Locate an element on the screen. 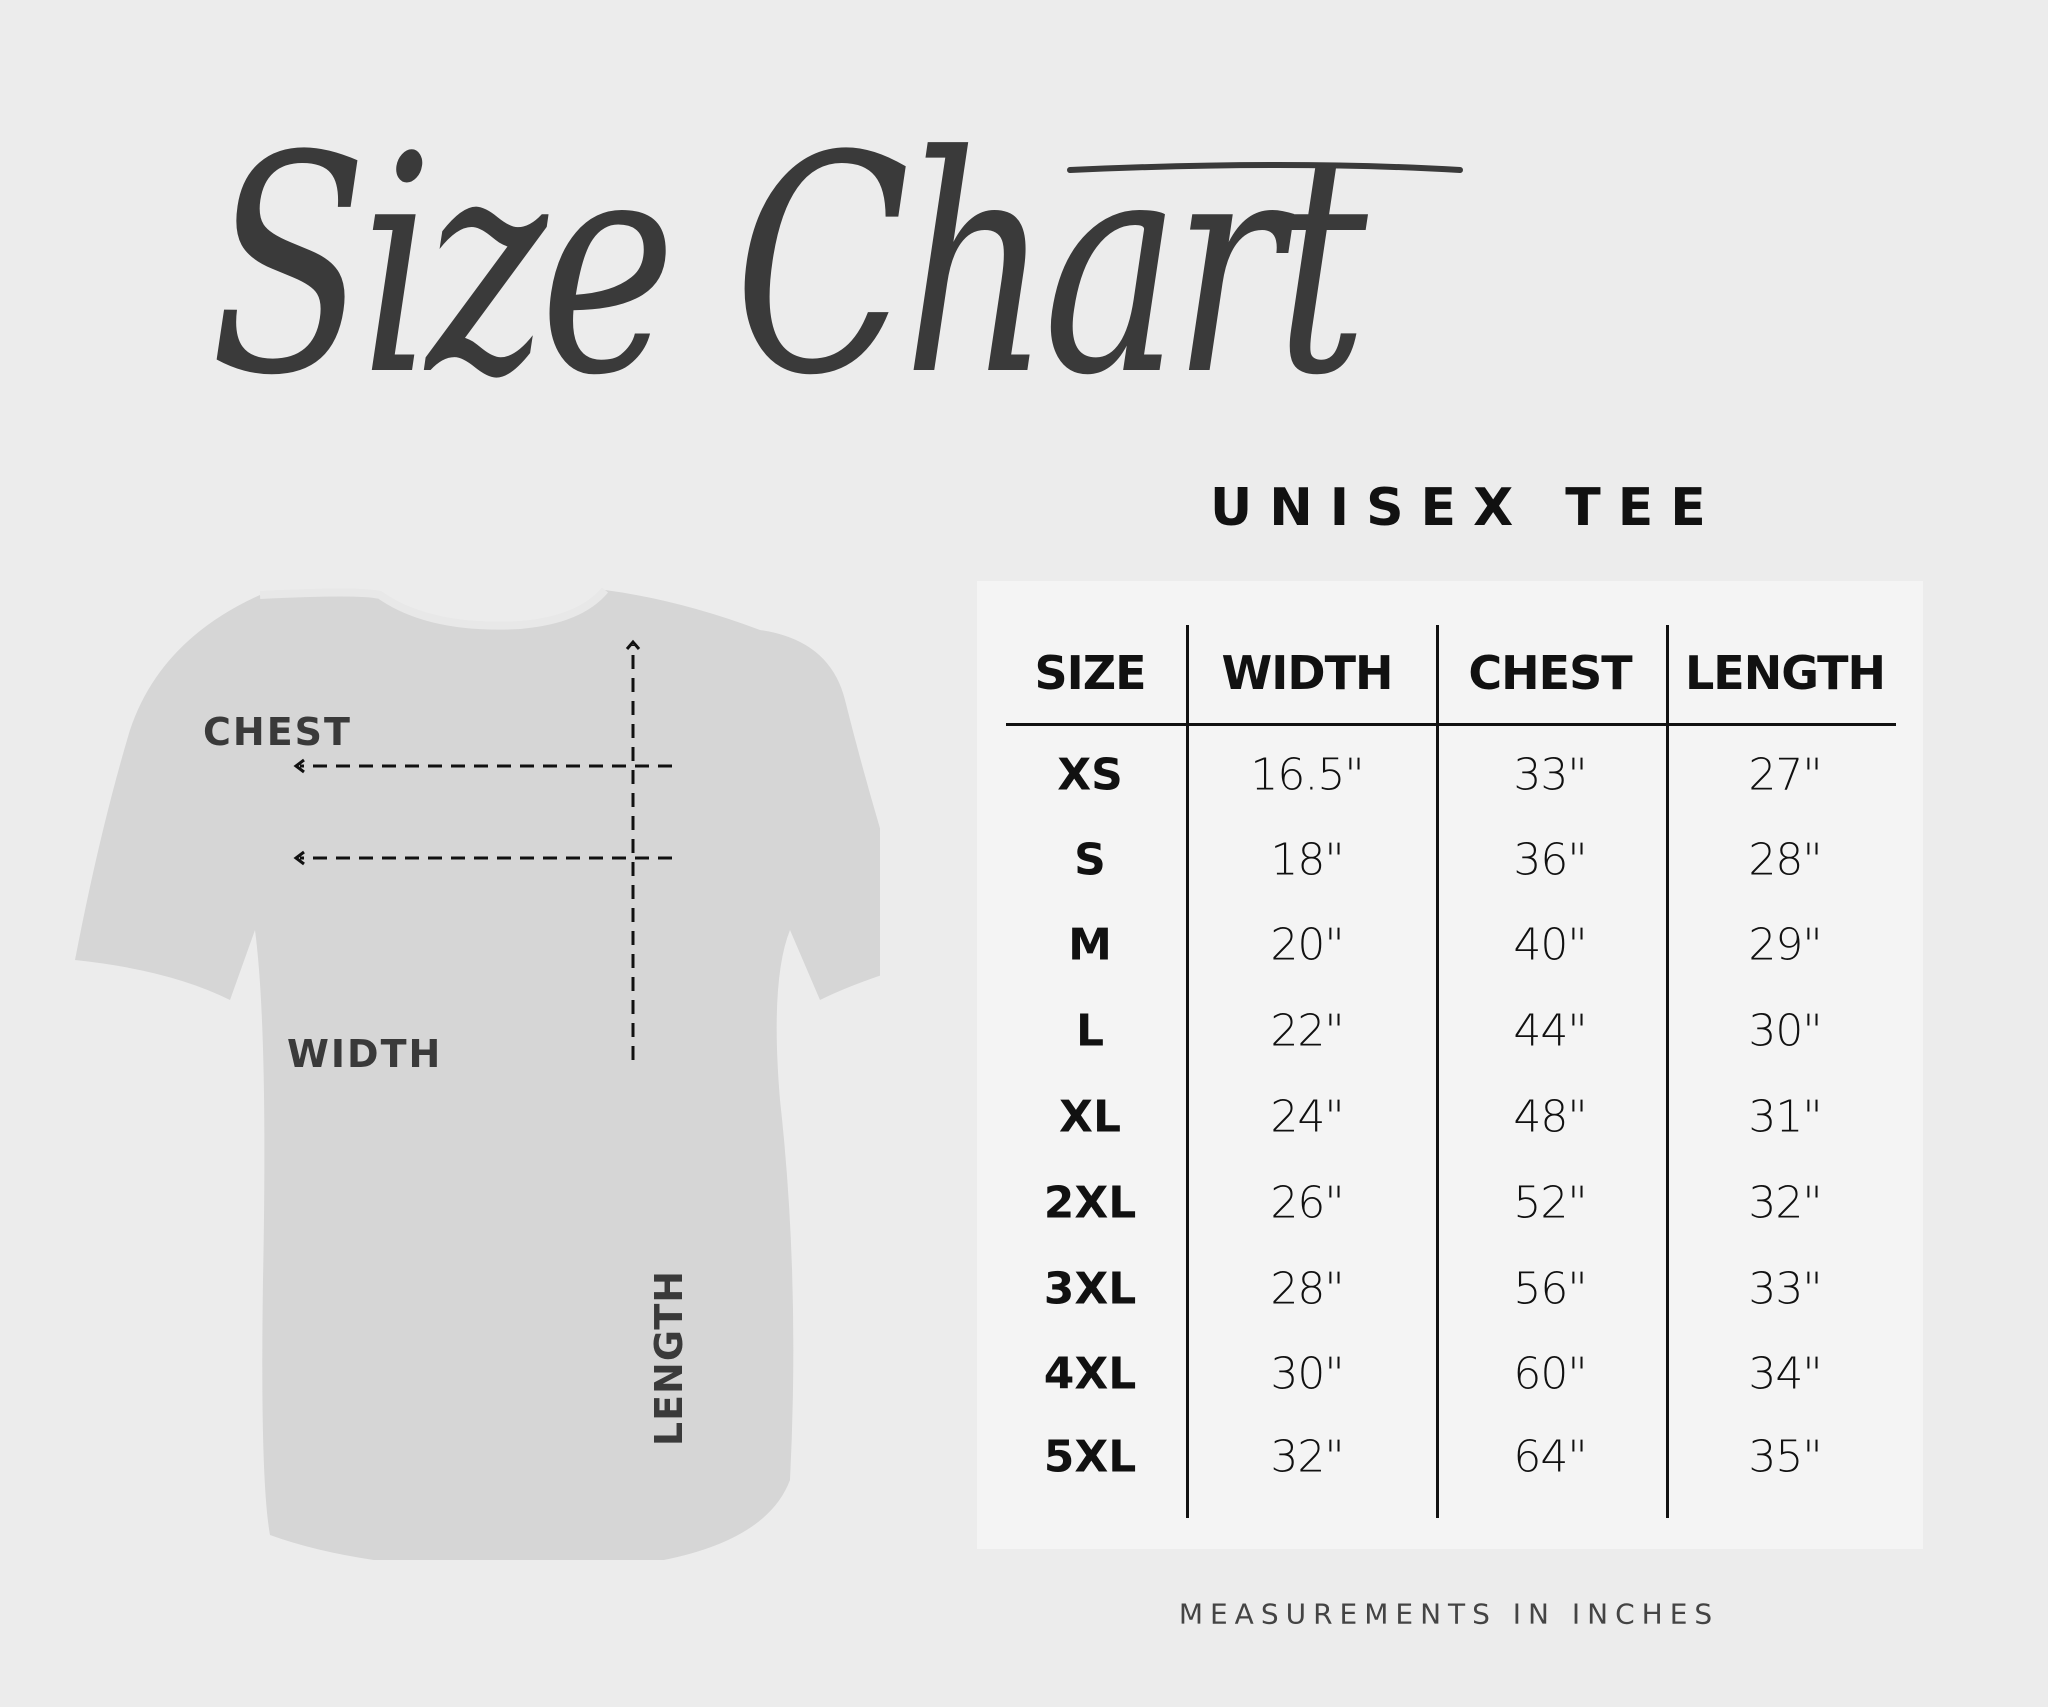 This screenshot has height=1707, width=2048. size-cell: 2XL is located at coordinates (1090, 1203).